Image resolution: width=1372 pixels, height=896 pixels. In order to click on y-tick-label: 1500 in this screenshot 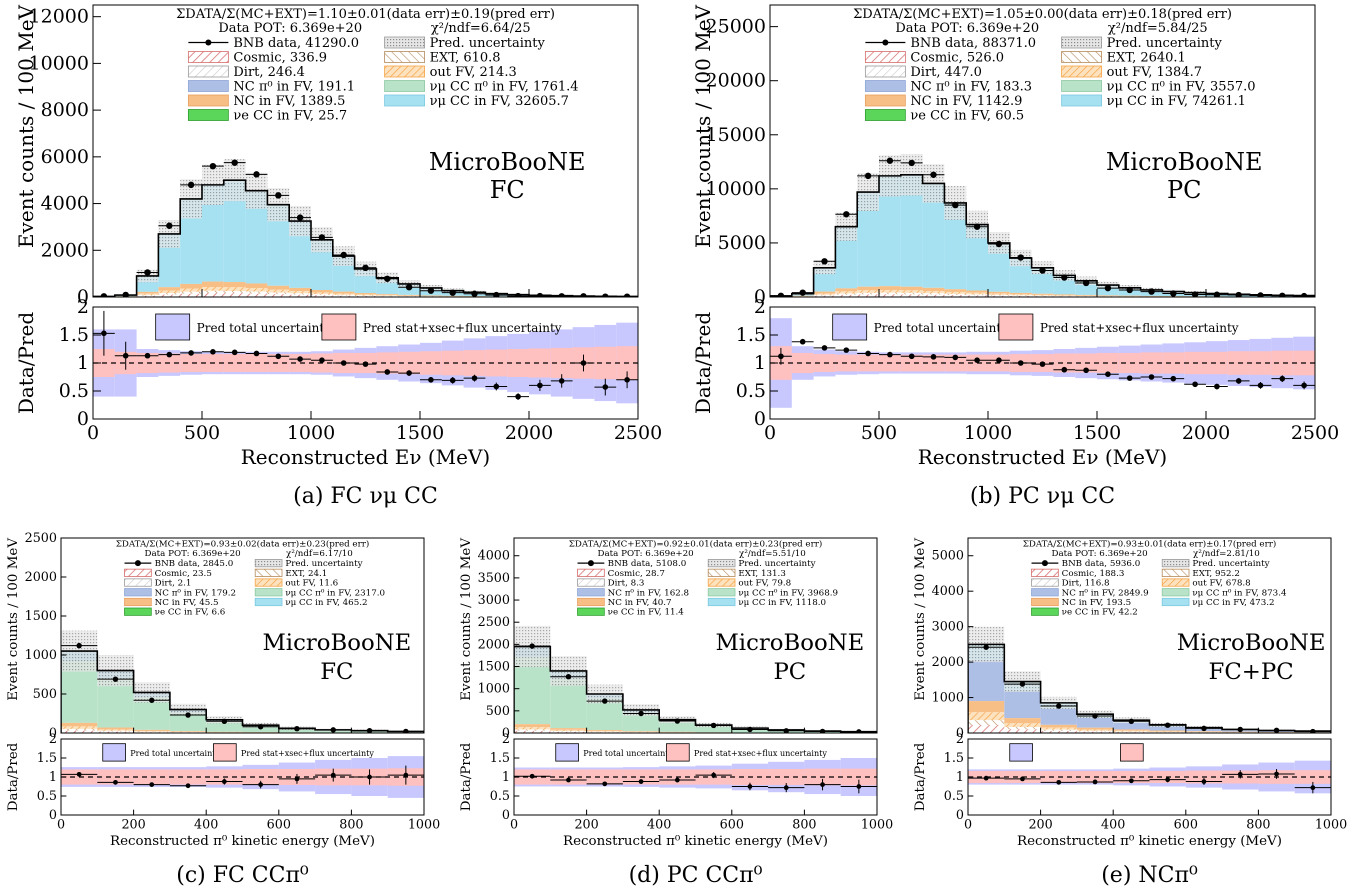, I will do `click(494, 667)`.